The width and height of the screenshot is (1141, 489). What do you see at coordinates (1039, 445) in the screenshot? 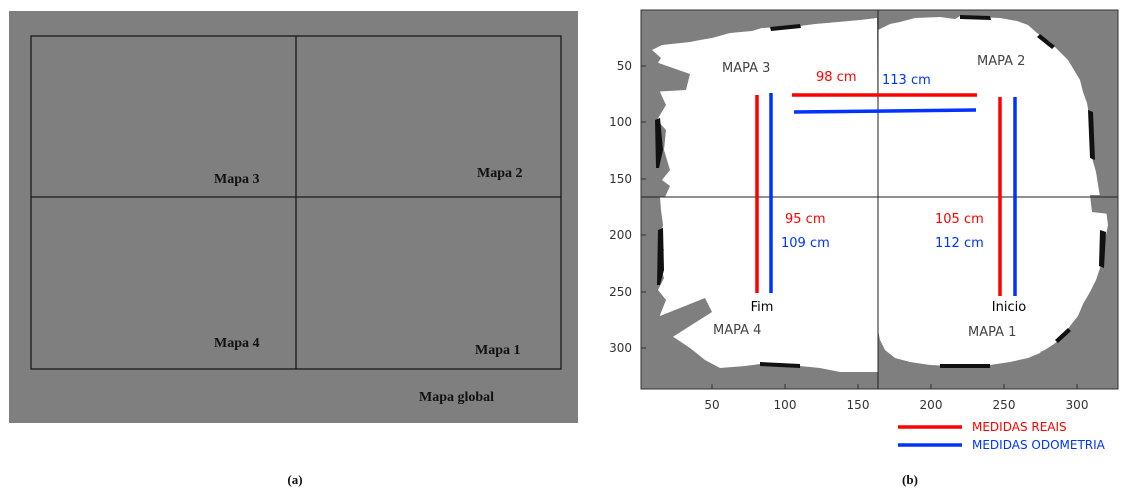
I see `legend-odometry-label: MEDIDAS ODOMETRIA` at bounding box center [1039, 445].